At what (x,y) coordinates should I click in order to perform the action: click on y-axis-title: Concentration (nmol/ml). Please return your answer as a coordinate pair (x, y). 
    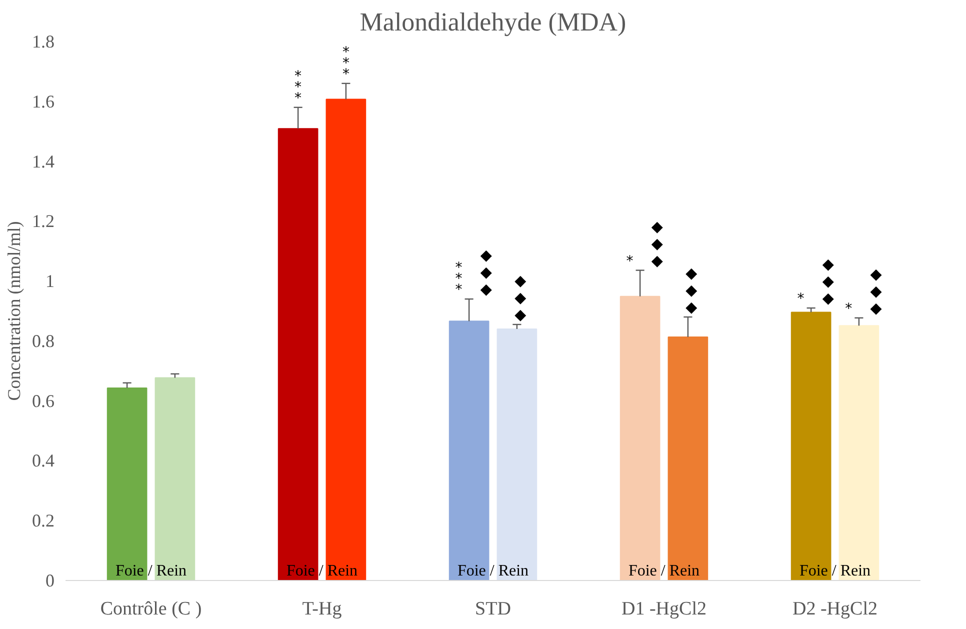
    Looking at the image, I should click on (14, 311).